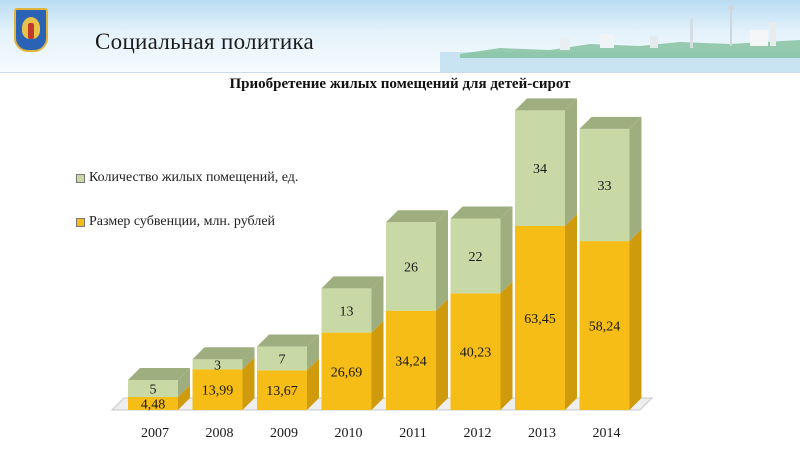  What do you see at coordinates (80, 178) in the screenshot?
I see `legend-swatch-count` at bounding box center [80, 178].